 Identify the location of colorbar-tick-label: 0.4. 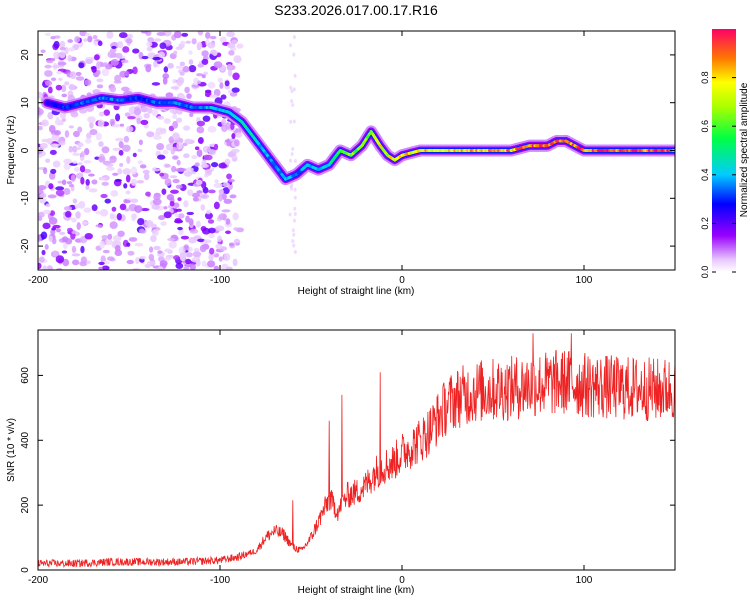
(705, 175).